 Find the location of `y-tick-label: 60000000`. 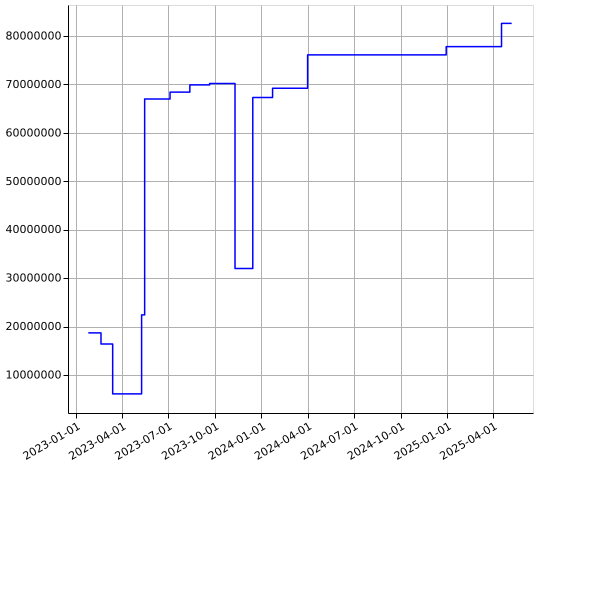

y-tick-label: 60000000 is located at coordinates (34, 133).